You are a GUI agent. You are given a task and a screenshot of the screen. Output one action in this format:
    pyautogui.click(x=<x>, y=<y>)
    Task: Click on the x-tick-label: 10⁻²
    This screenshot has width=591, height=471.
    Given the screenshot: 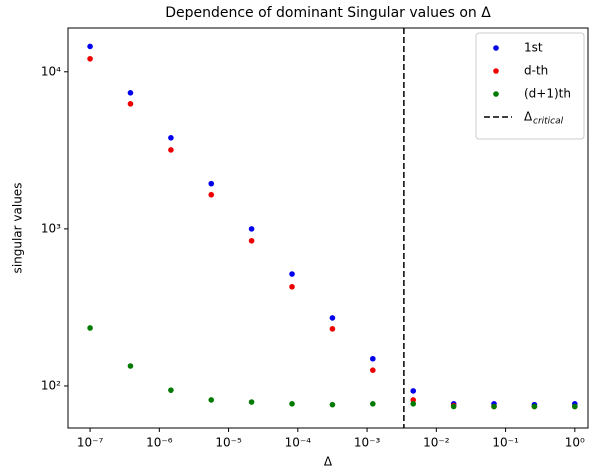 What is the action you would take?
    pyautogui.click(x=436, y=443)
    